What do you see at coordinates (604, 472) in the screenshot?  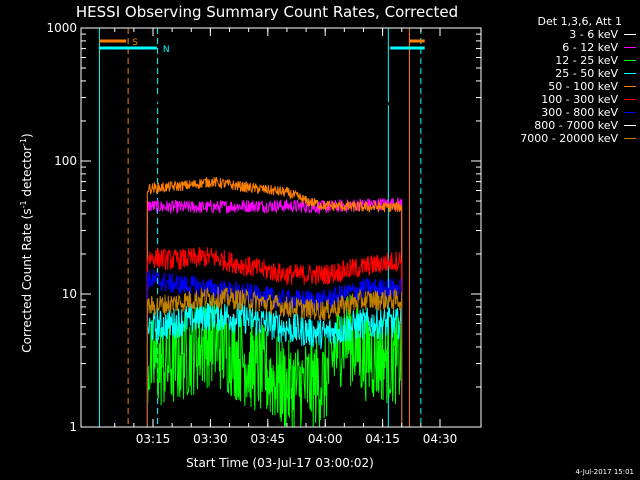 I see `footer-timestamp: 4-Jul-2017 15:01` at bounding box center [604, 472].